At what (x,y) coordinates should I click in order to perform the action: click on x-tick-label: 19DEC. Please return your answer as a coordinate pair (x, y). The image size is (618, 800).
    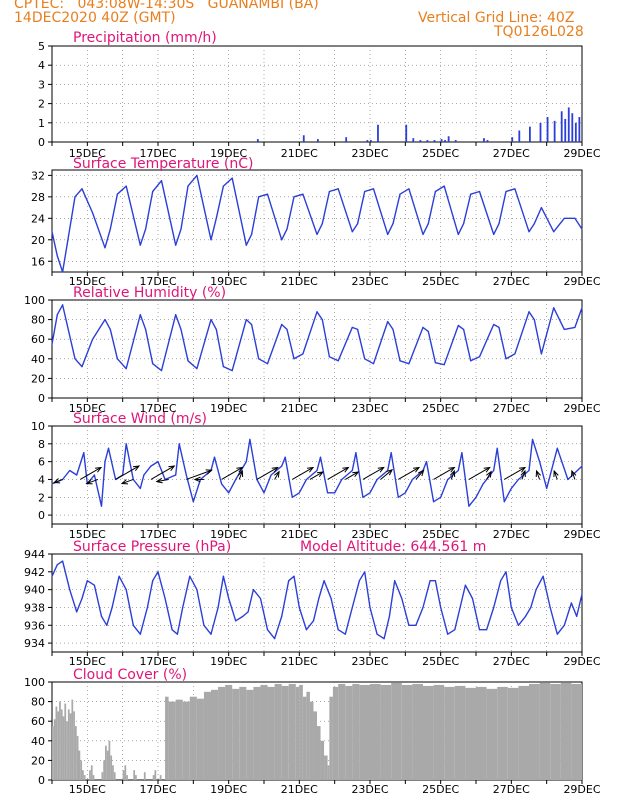
    Looking at the image, I should click on (228, 789).